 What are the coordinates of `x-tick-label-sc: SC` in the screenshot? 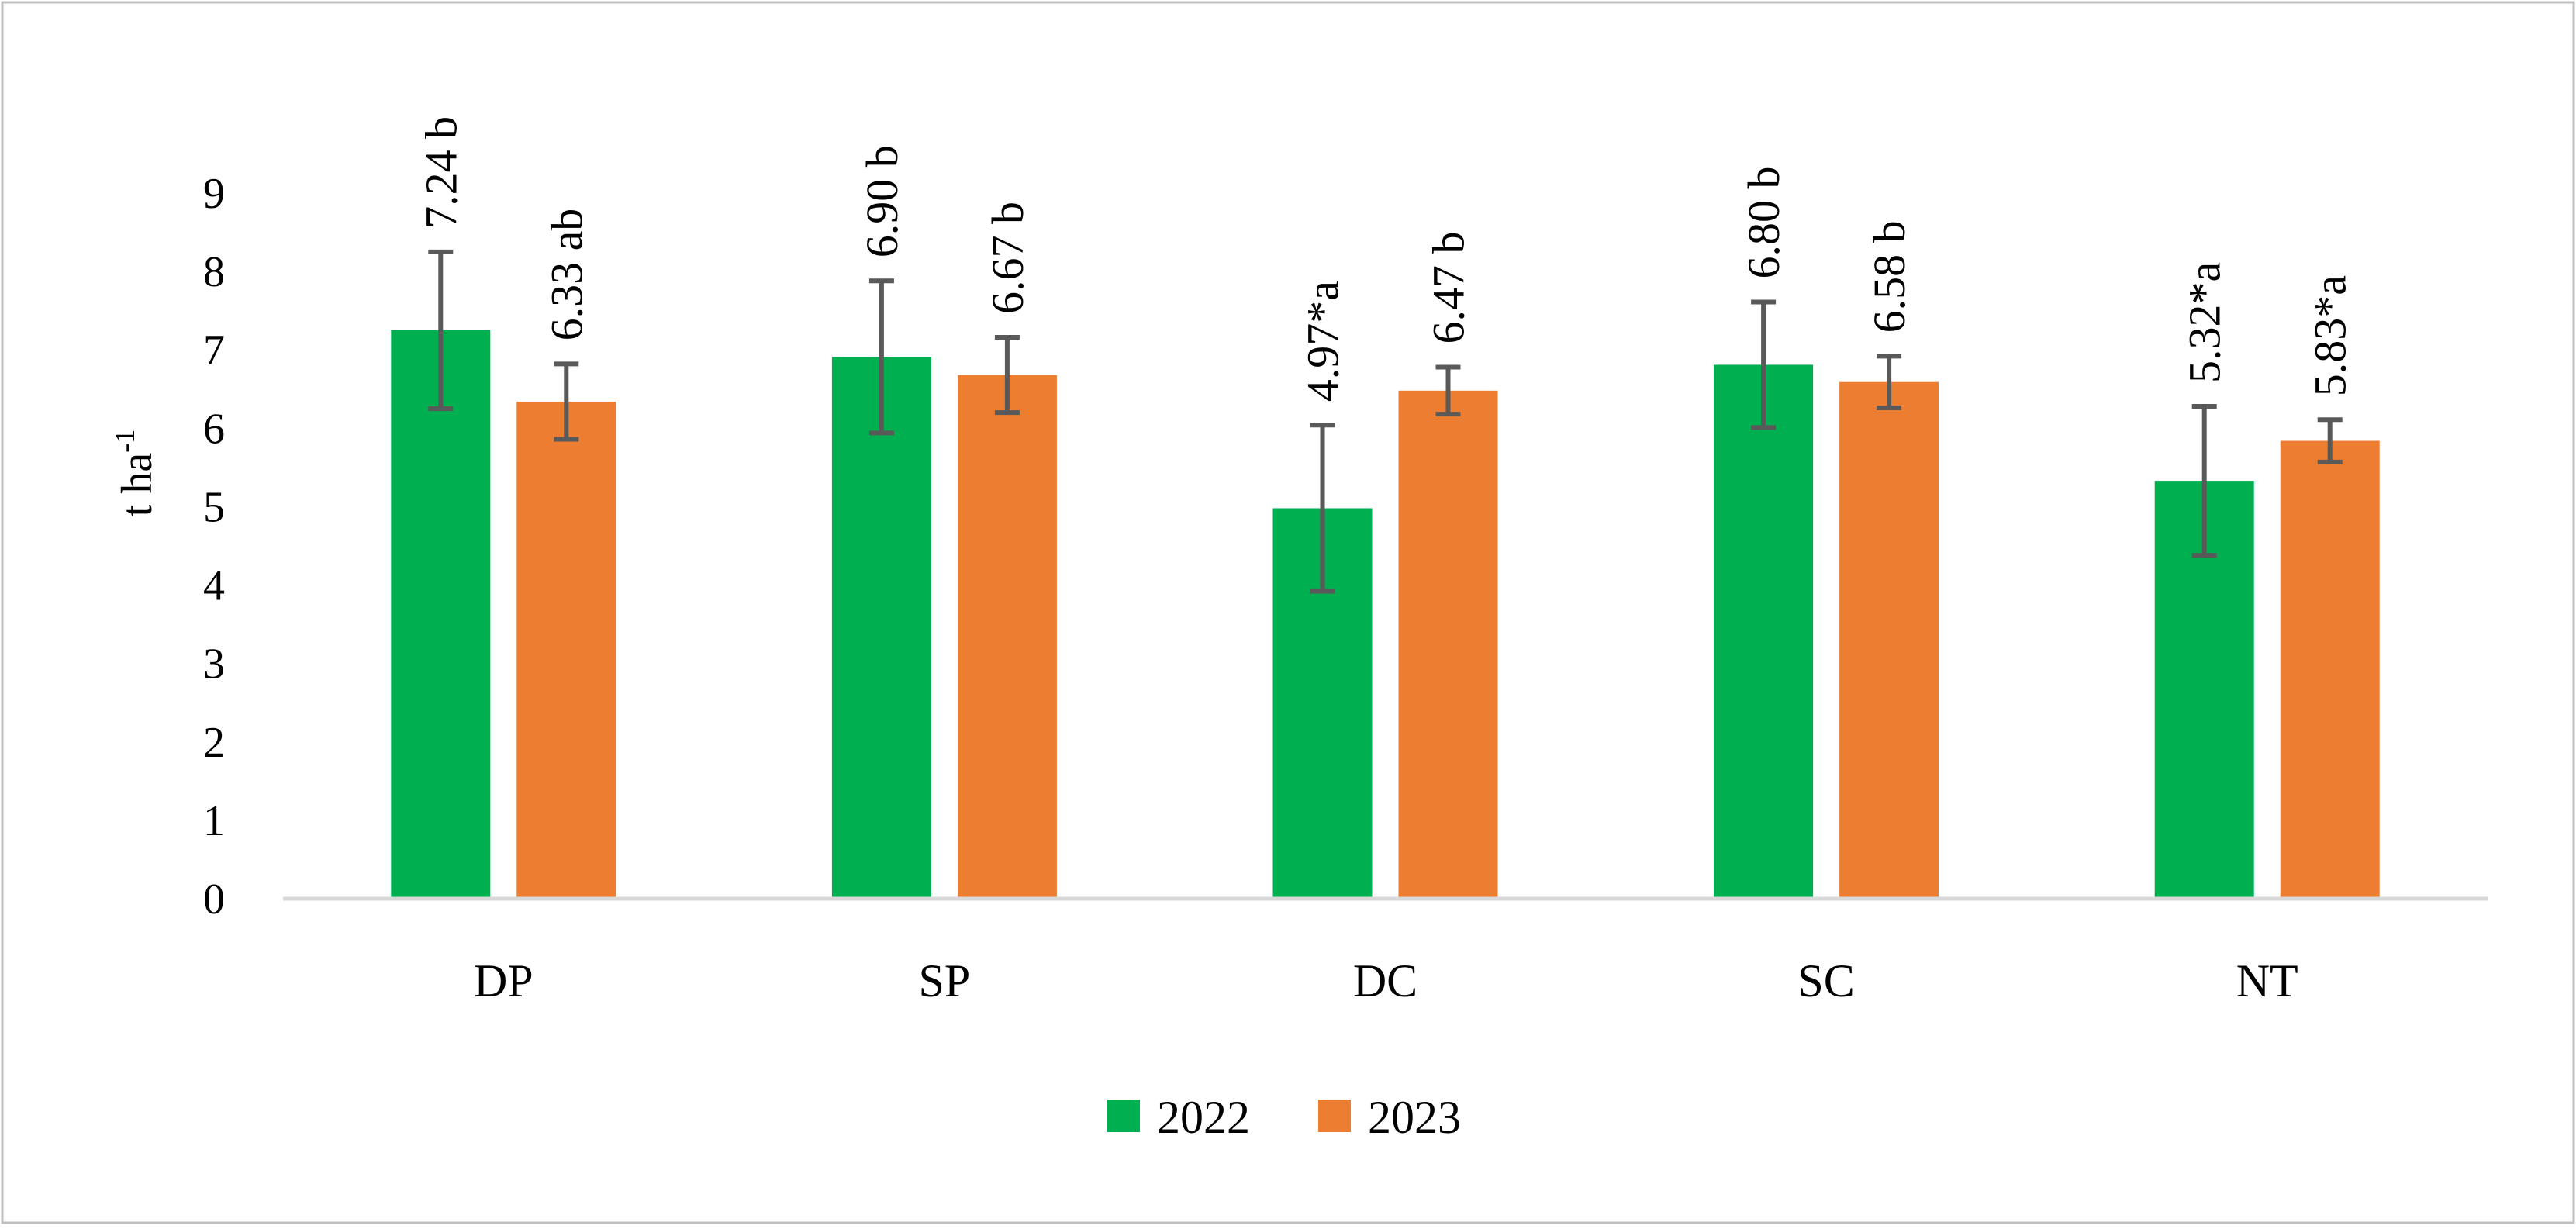 It's located at (1826, 980).